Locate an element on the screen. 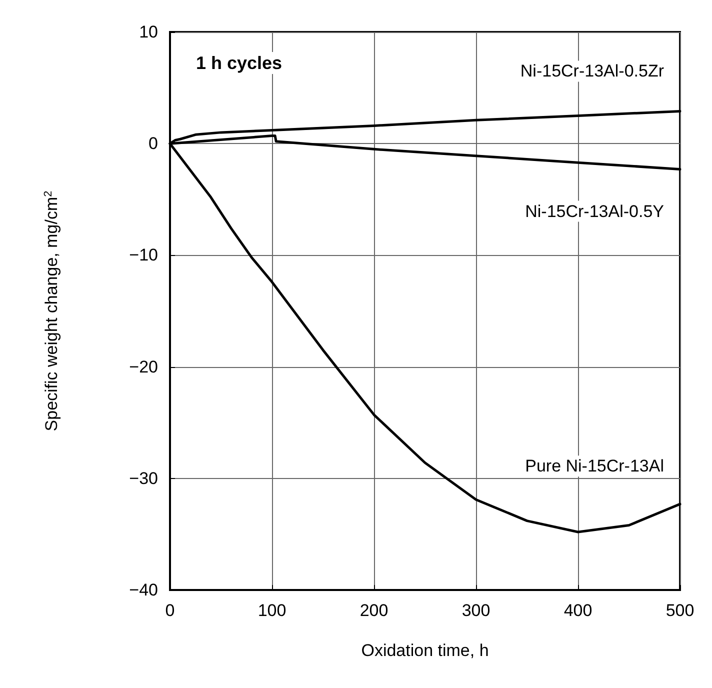 This screenshot has height=688, width=712. y-tick-label: −30 is located at coordinates (143, 478).